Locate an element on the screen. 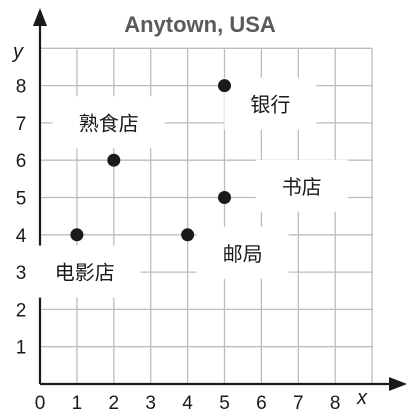  y-tick-label: 8 is located at coordinates (21, 87).